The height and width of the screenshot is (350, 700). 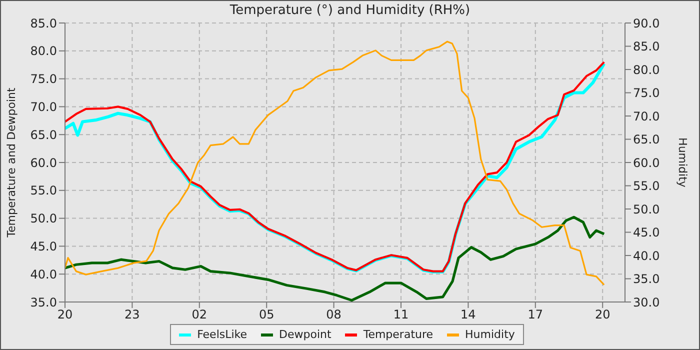 I want to click on y-tick-label: 40.0, so click(x=43, y=274).